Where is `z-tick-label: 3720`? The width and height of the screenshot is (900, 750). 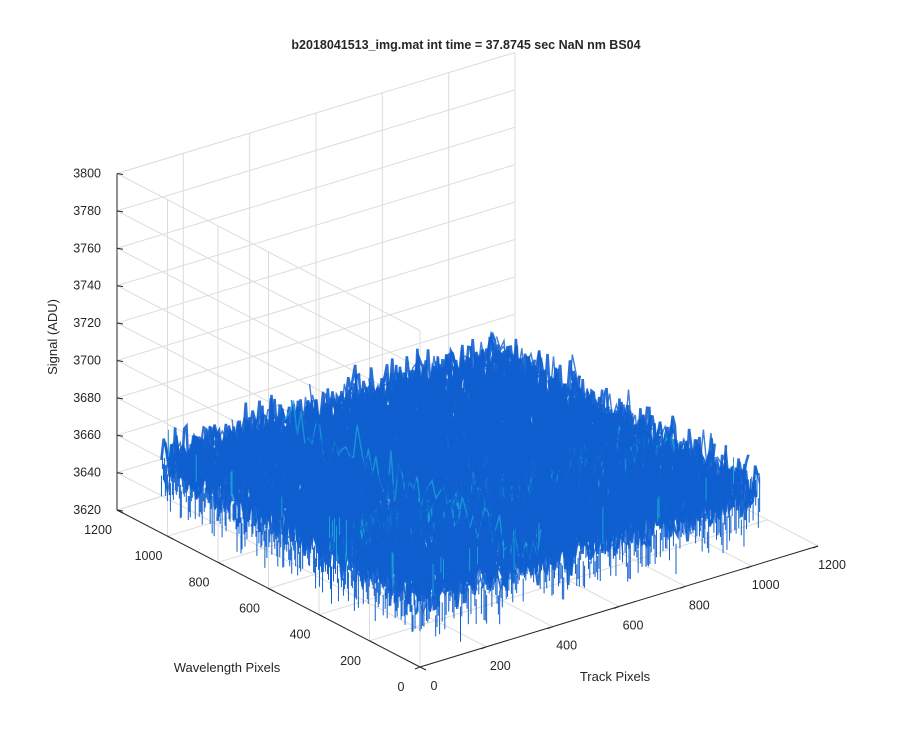
z-tick-label: 3720 is located at coordinates (87, 323).